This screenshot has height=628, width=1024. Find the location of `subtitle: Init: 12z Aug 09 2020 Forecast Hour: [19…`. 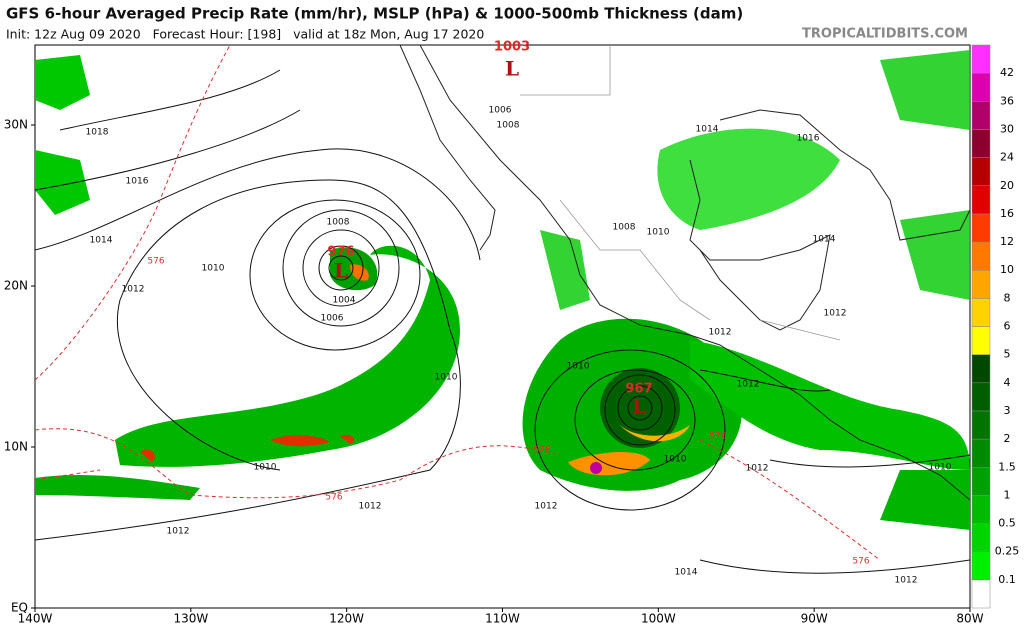

subtitle: Init: 12z Aug 09 2020 Forecast Hour: [19… is located at coordinates (245, 34).